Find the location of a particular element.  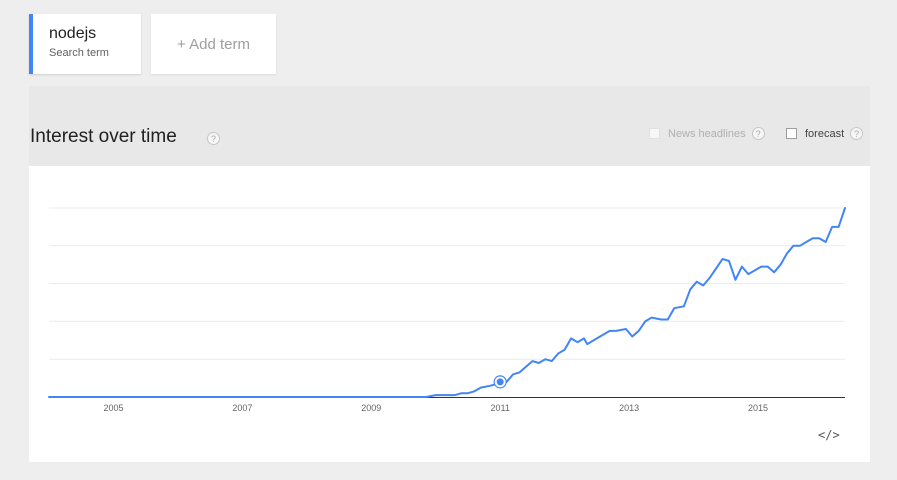

forecast-checkbox is located at coordinates (791, 133).